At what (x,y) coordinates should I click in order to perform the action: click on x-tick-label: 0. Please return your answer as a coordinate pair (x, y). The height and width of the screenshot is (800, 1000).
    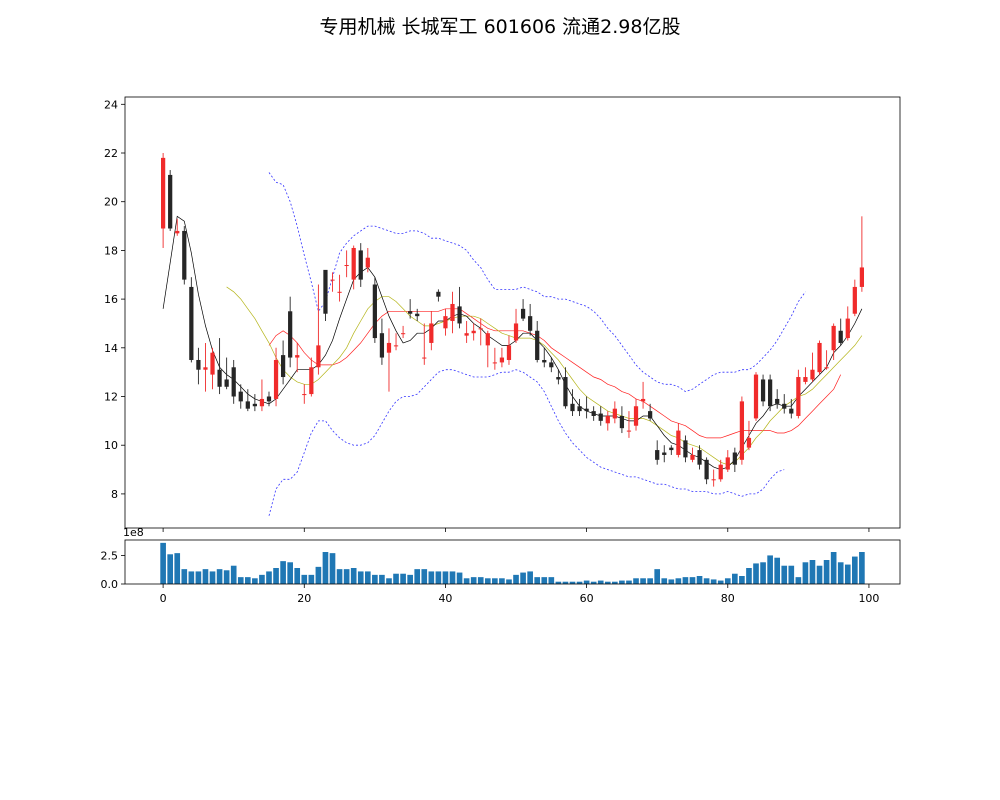
    Looking at the image, I should click on (163, 598).